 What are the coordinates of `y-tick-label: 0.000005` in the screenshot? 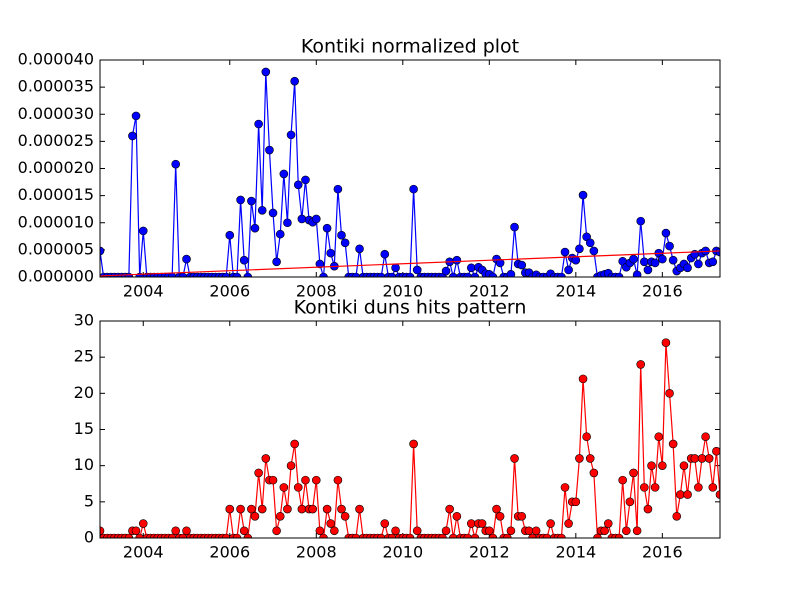 It's located at (56, 248).